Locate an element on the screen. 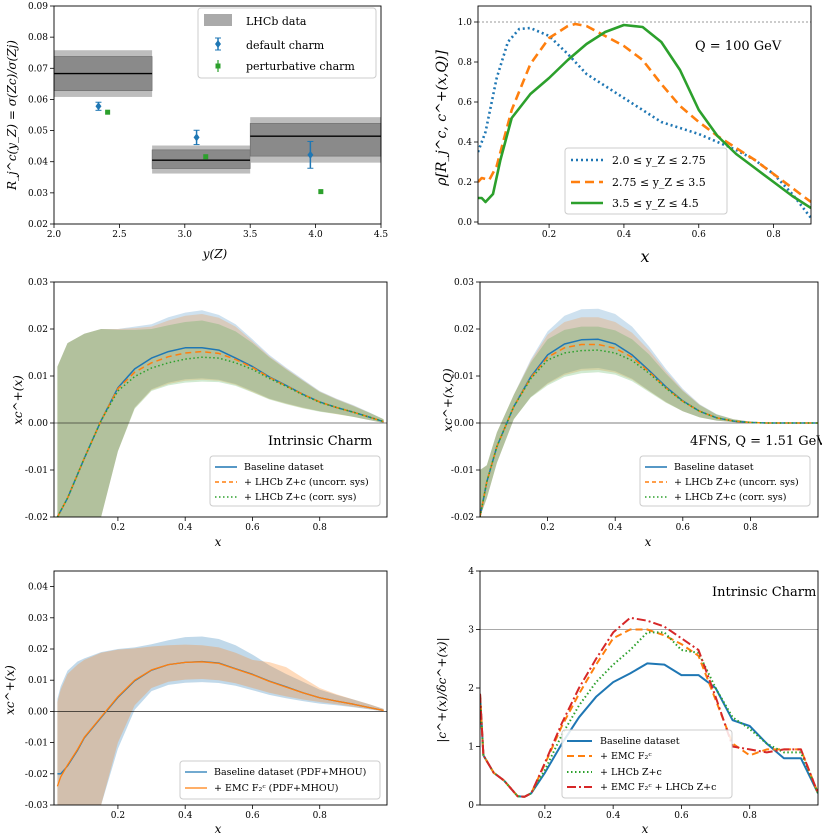 This screenshot has height=836, width=822. x-tick-label: 3.5 is located at coordinates (250, 235).